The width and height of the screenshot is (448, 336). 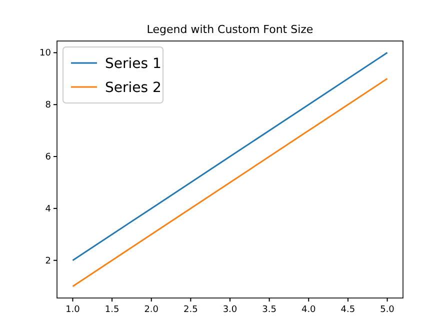 I want to click on x-tick-label: 4.0, so click(x=308, y=310).